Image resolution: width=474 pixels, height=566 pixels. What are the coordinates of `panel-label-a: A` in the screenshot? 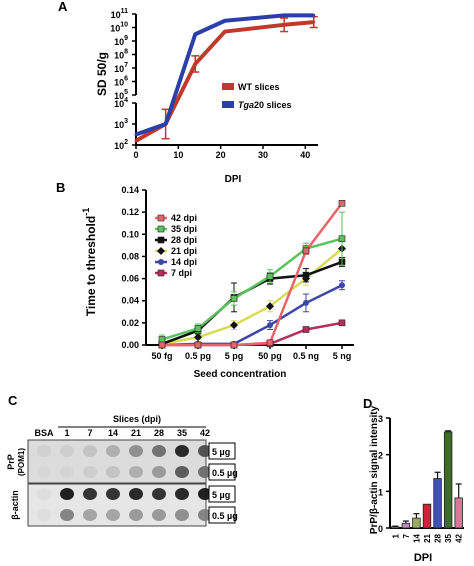 It's located at (63, 7).